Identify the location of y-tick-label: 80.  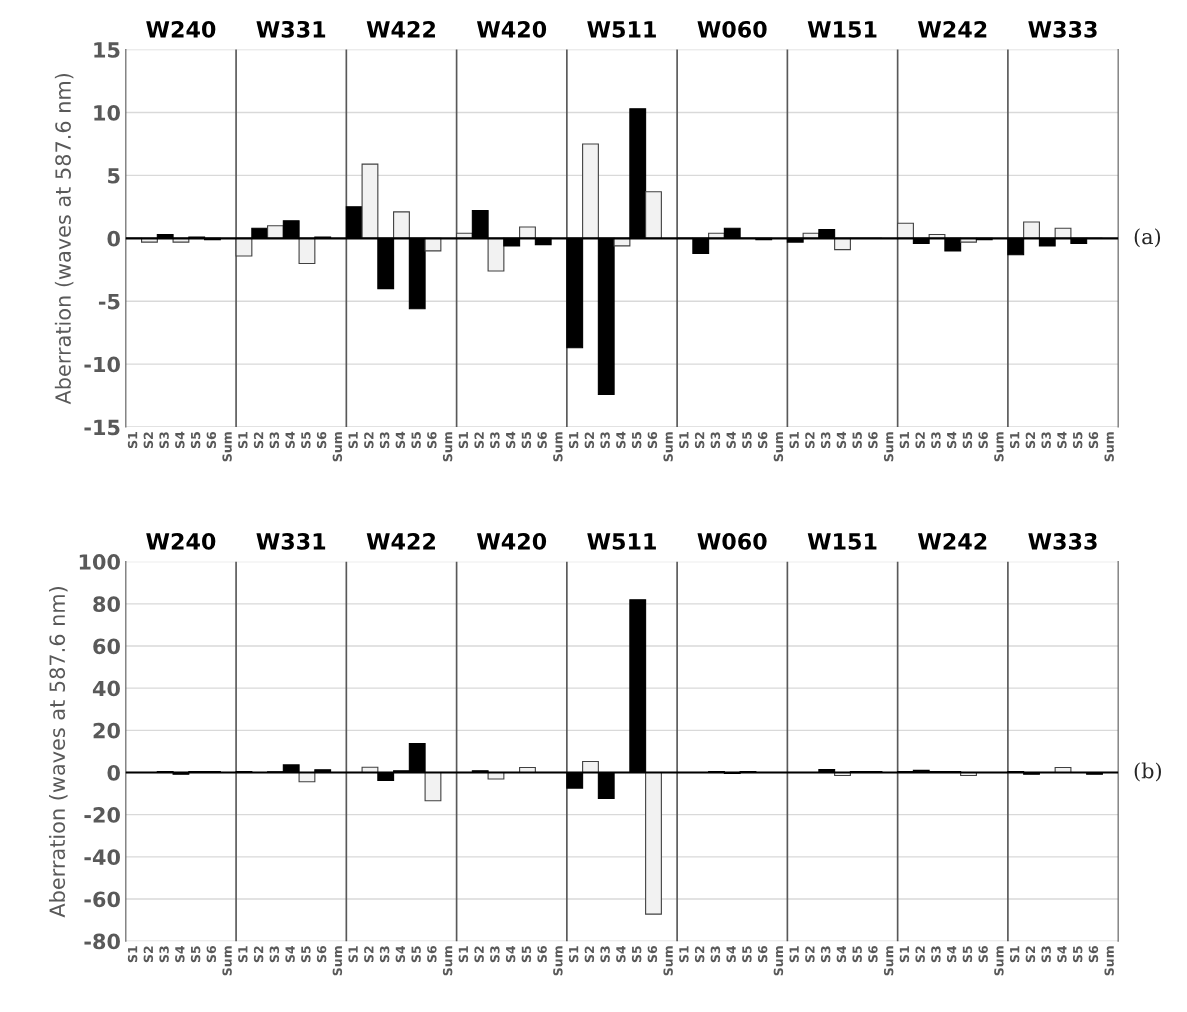
(106, 604).